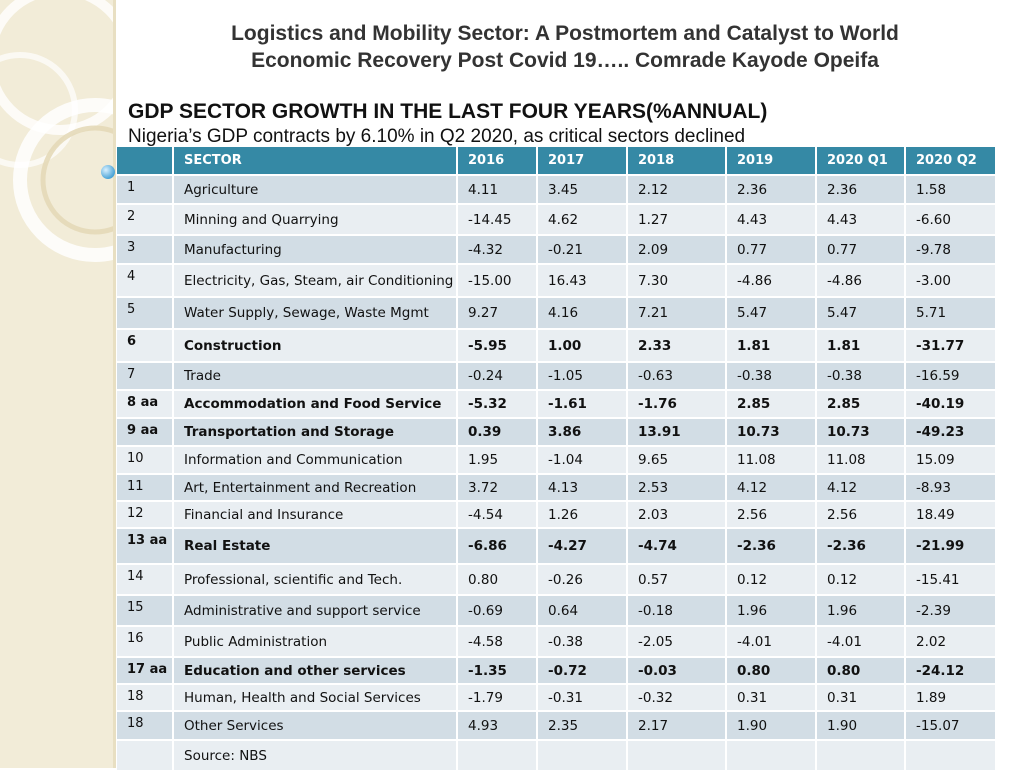 This screenshot has width=1024, height=770. What do you see at coordinates (497, 312) in the screenshot?
I see `growth-value-2016: 9.27` at bounding box center [497, 312].